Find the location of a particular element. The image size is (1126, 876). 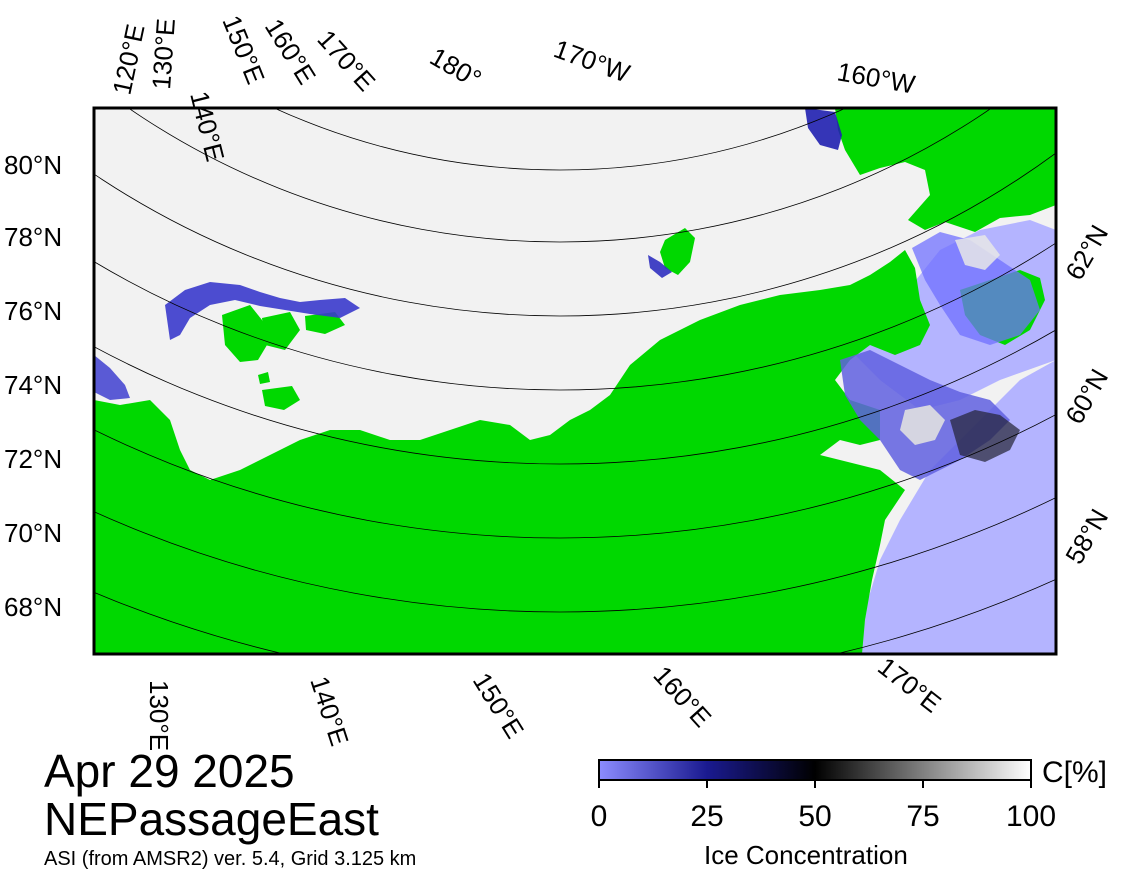

colorbar: 0 25 50 75 100 C[%] is located at coordinates (849, 794).